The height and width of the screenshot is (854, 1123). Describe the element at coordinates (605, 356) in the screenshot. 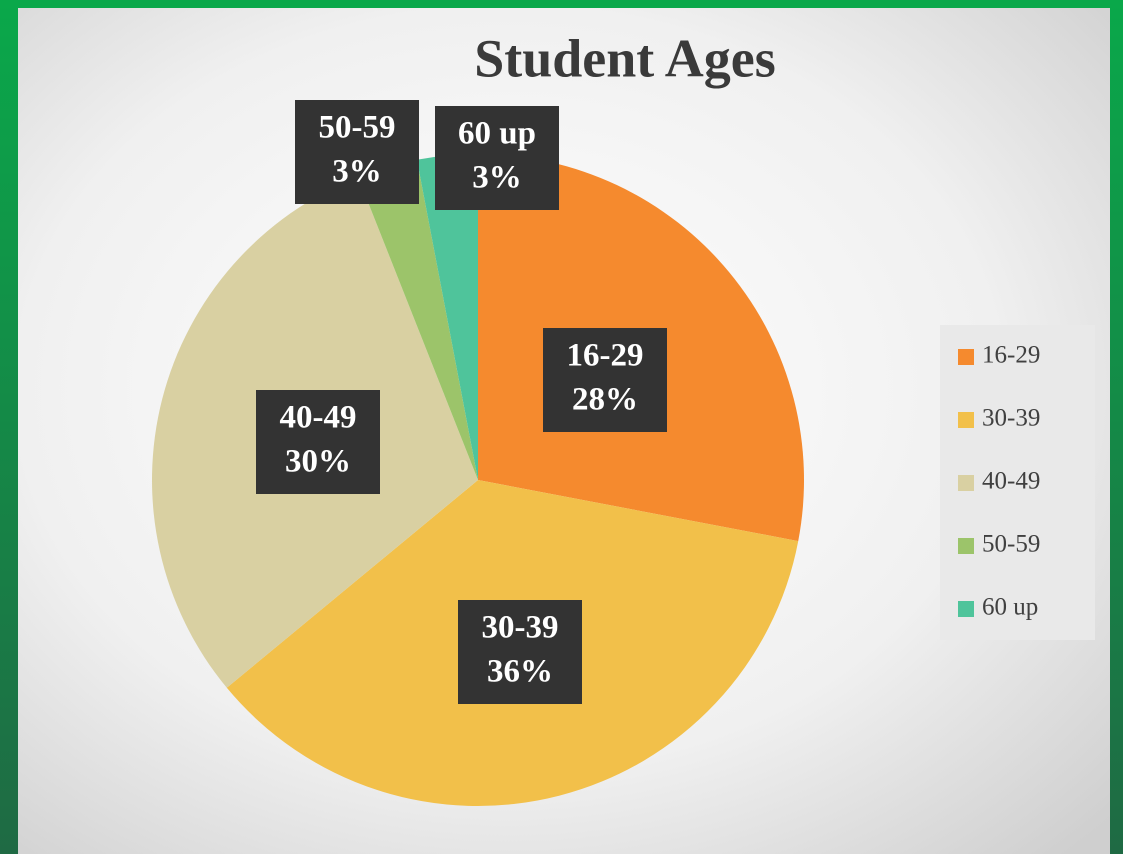

I see `data-label-category: 16-29` at that location.